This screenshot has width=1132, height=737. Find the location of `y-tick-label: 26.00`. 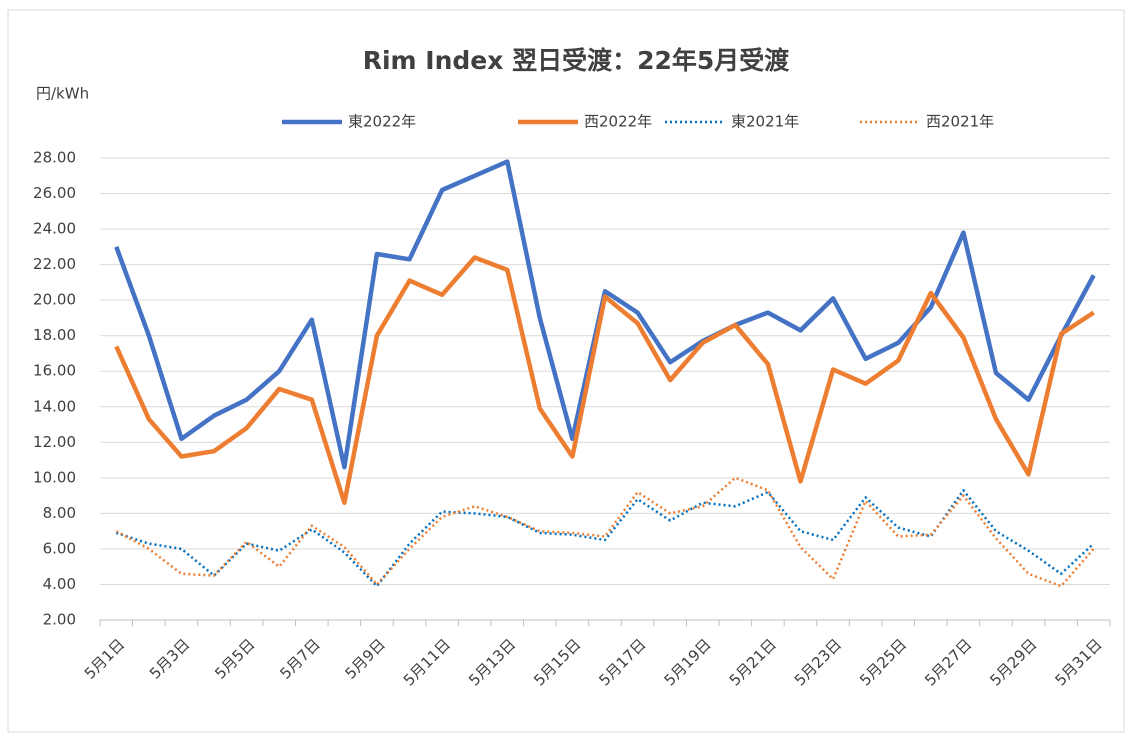

y-tick-label: 26.00 is located at coordinates (54, 193).